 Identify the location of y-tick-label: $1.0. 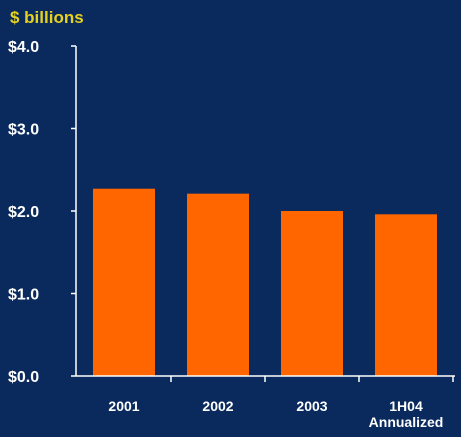
(23, 295).